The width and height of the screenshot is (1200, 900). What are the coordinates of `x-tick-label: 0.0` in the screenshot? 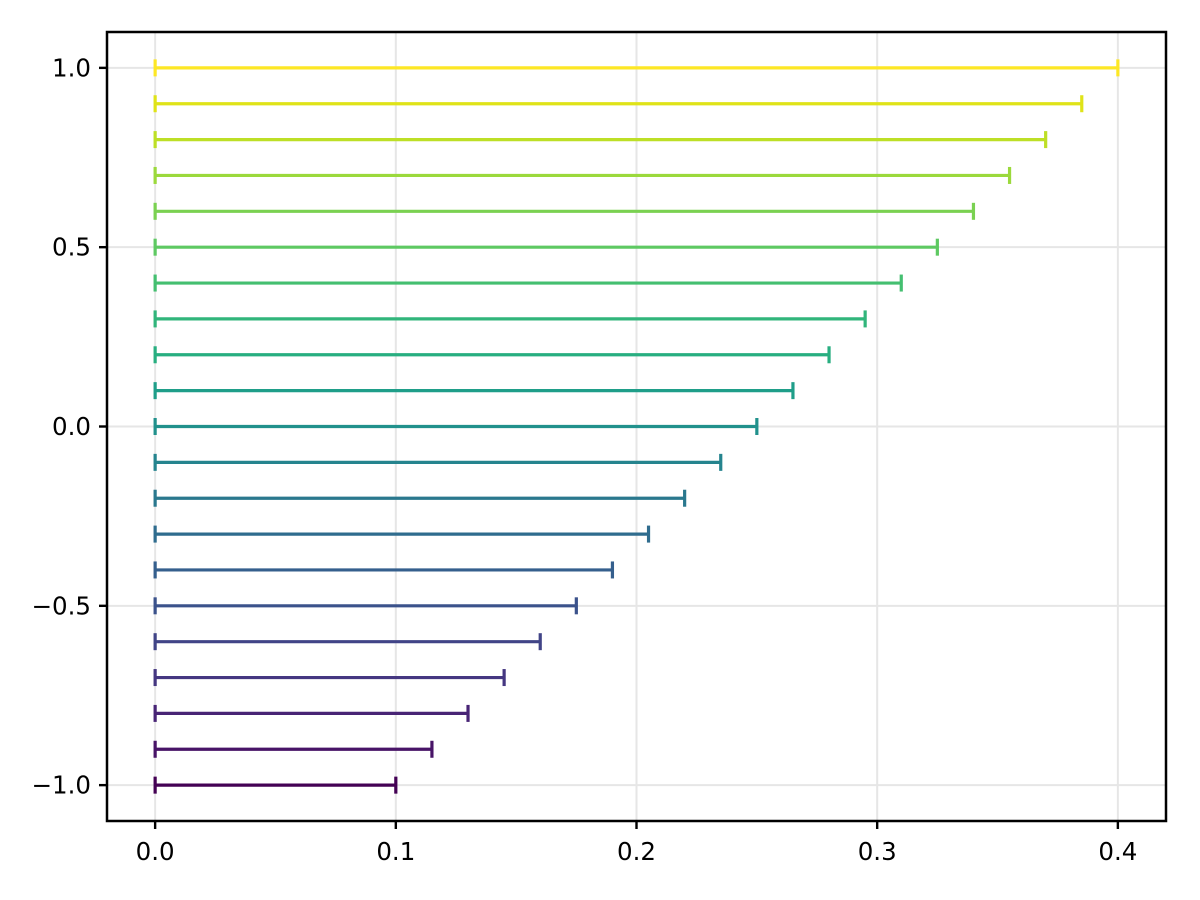 It's located at (155, 851).